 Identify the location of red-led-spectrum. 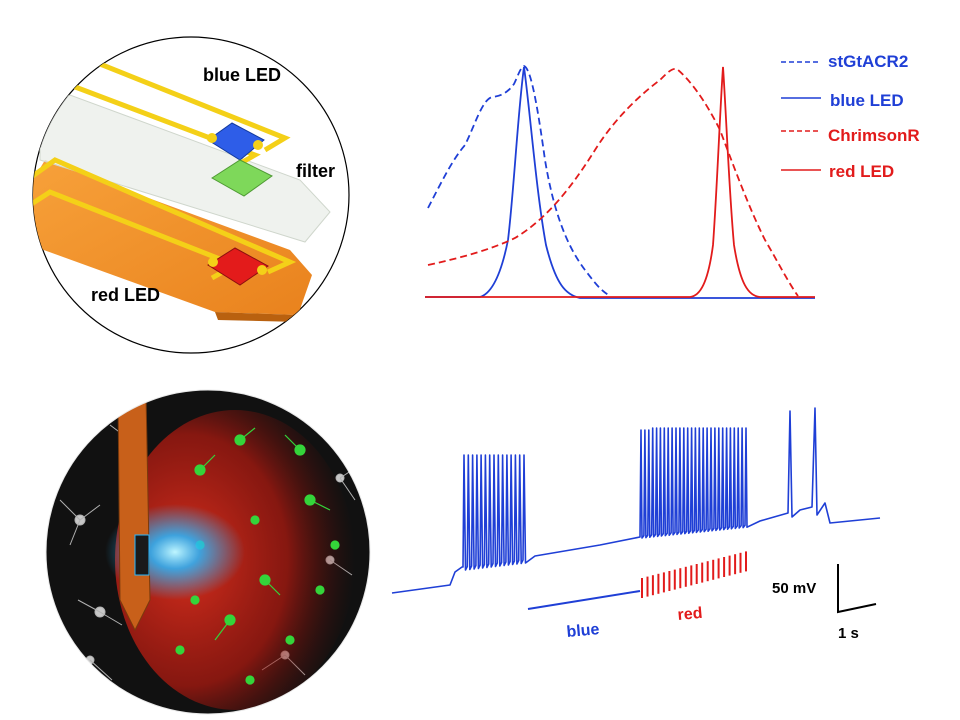
(620, 182).